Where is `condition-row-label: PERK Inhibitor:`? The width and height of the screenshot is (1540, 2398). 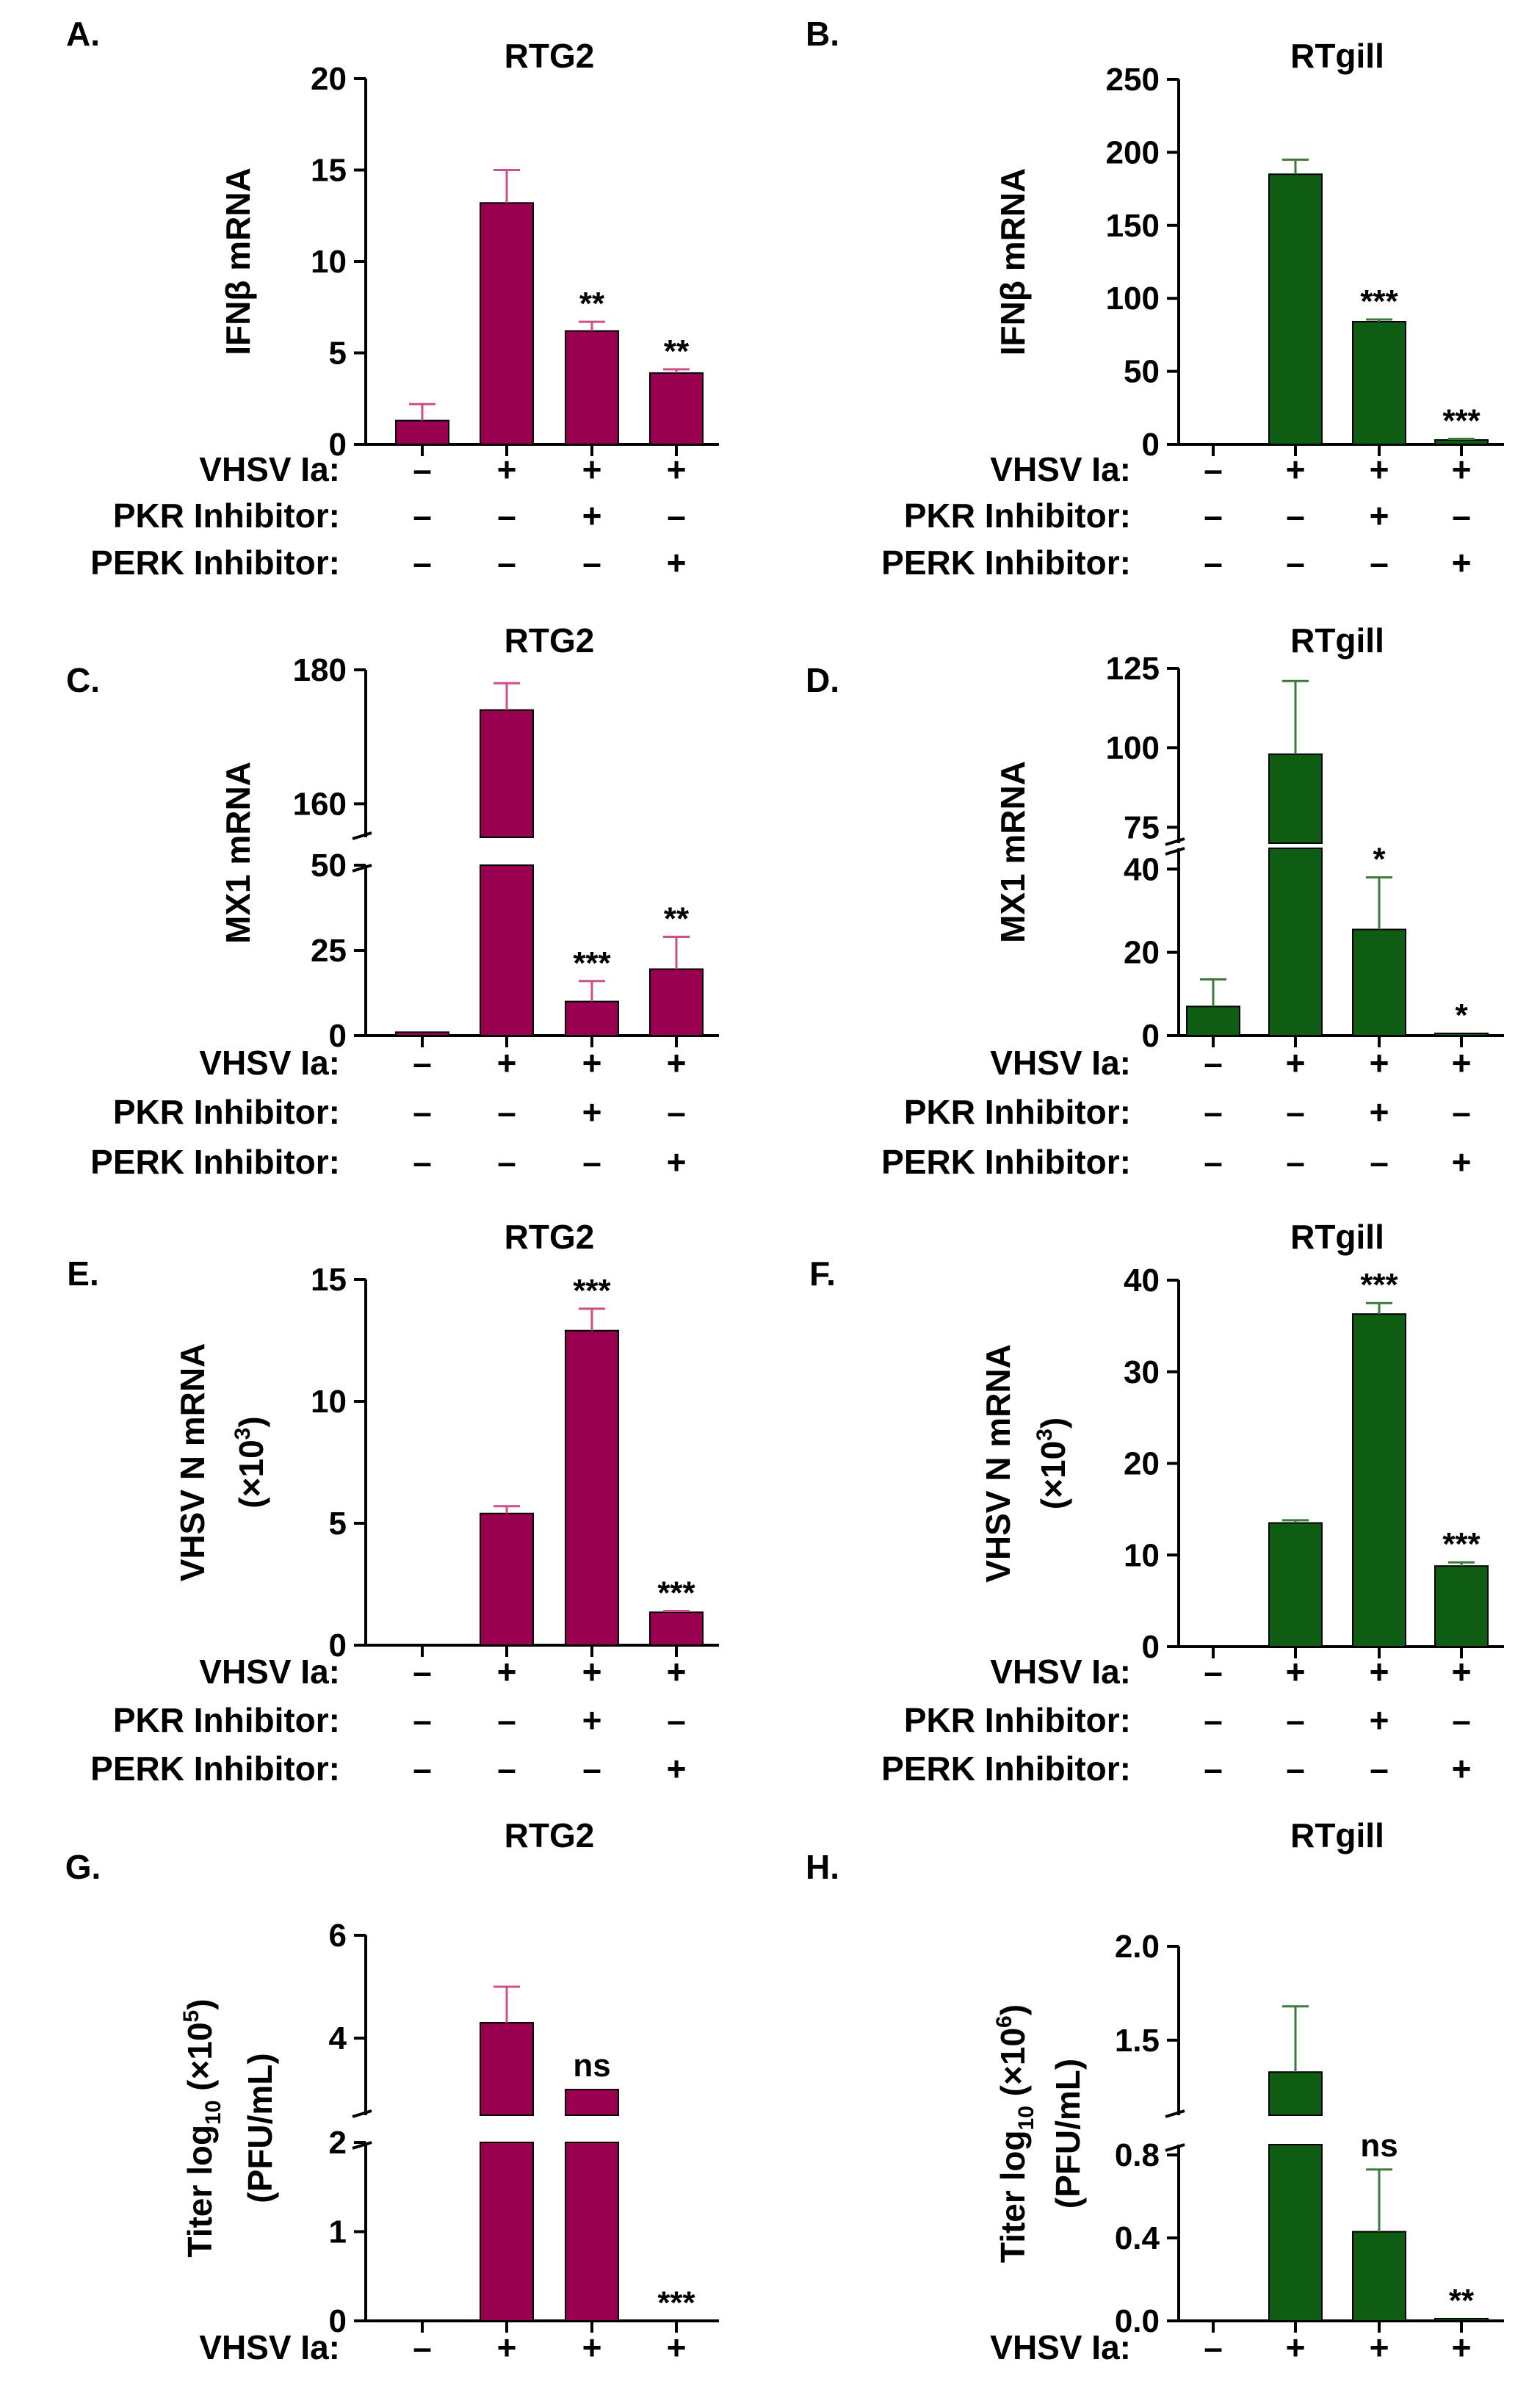 condition-row-label: PERK Inhibitor: is located at coordinates (215, 1162).